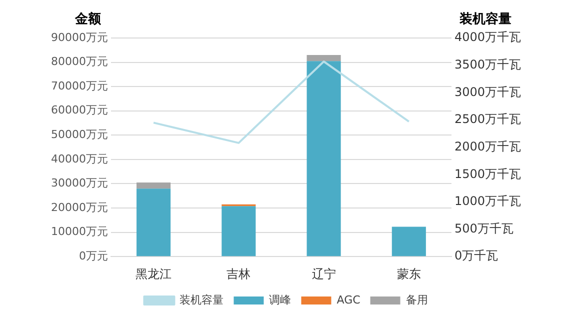 Image resolution: width=572 pixels, height=324 pixels. Describe the element at coordinates (488, 146) in the screenshot. I see `y2-tick-label: 2000万千瓦` at that location.